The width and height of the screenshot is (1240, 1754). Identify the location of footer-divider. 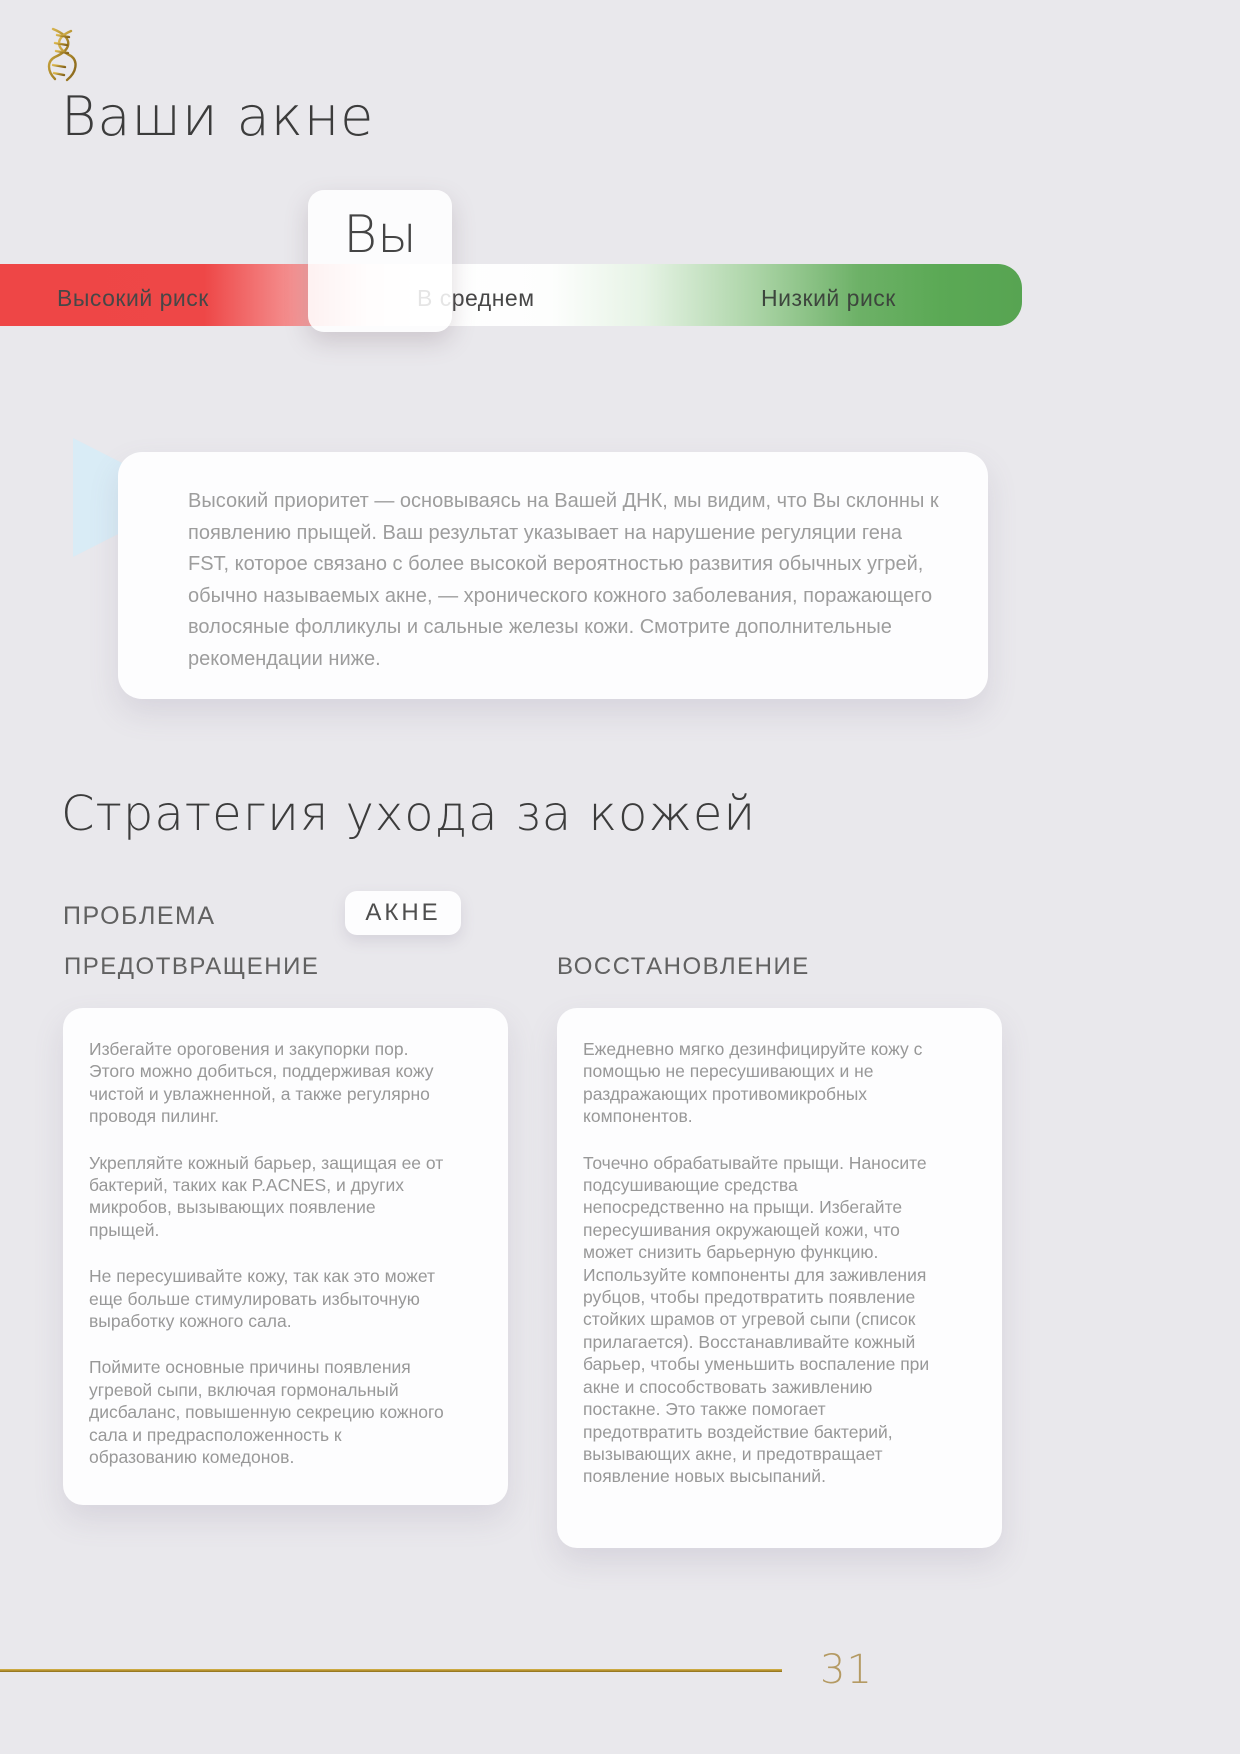
(391, 1670).